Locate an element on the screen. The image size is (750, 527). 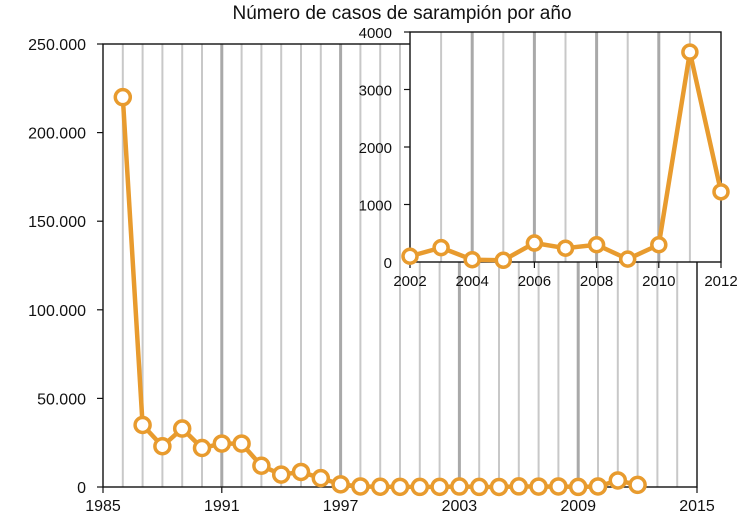
main-x-tick-label: 2009 is located at coordinates (578, 506).